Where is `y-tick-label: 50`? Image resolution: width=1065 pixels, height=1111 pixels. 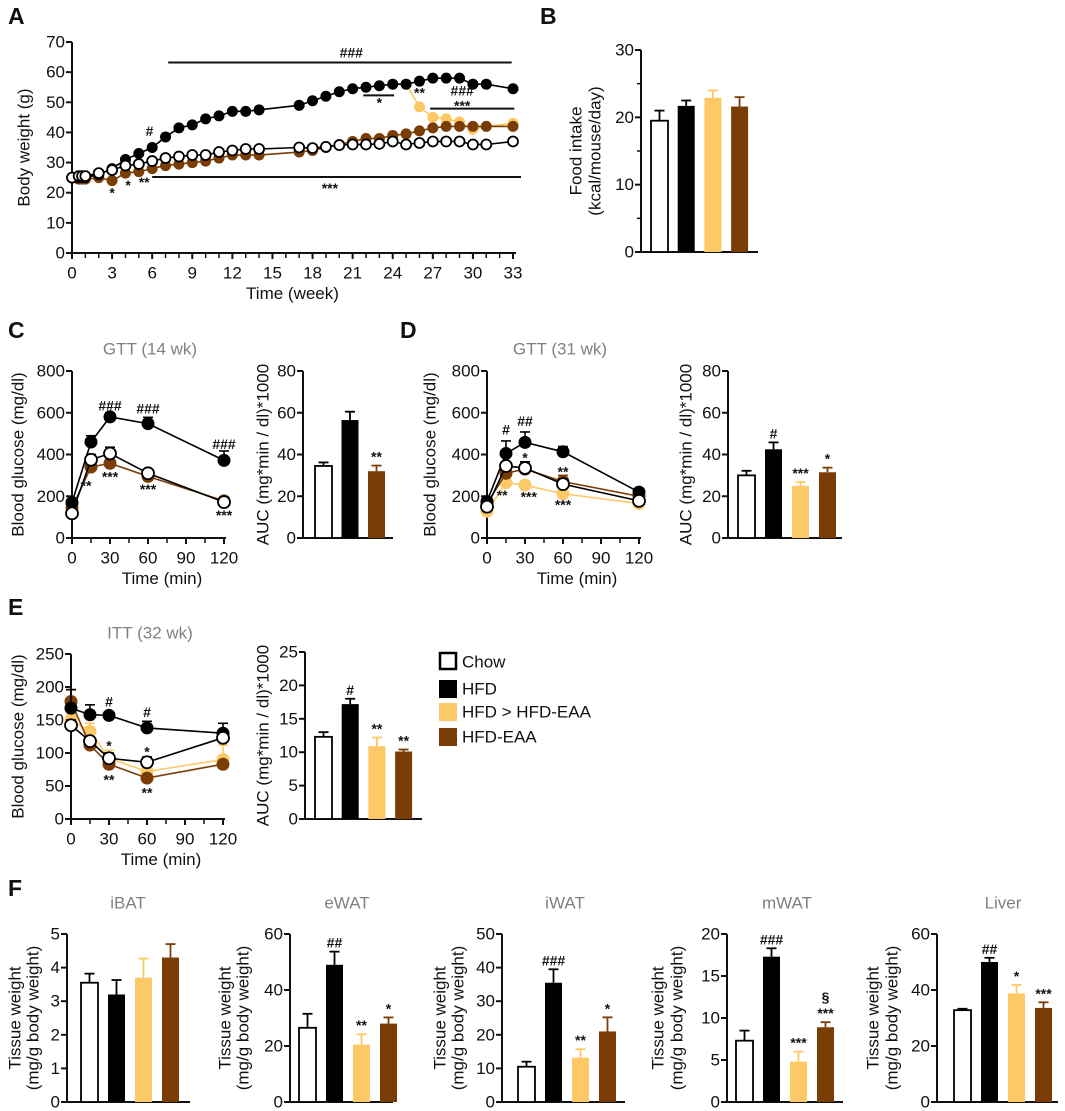
y-tick-label: 50 is located at coordinates (54, 786).